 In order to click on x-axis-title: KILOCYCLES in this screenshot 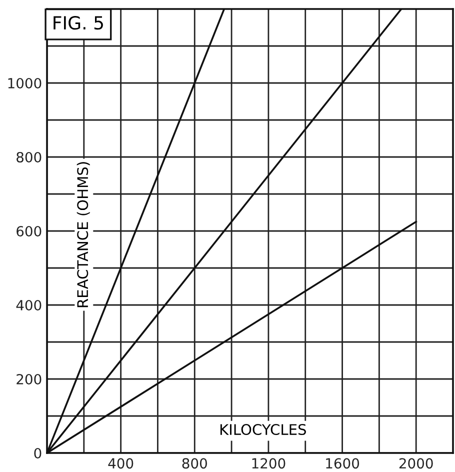, I will do `click(263, 430)`.